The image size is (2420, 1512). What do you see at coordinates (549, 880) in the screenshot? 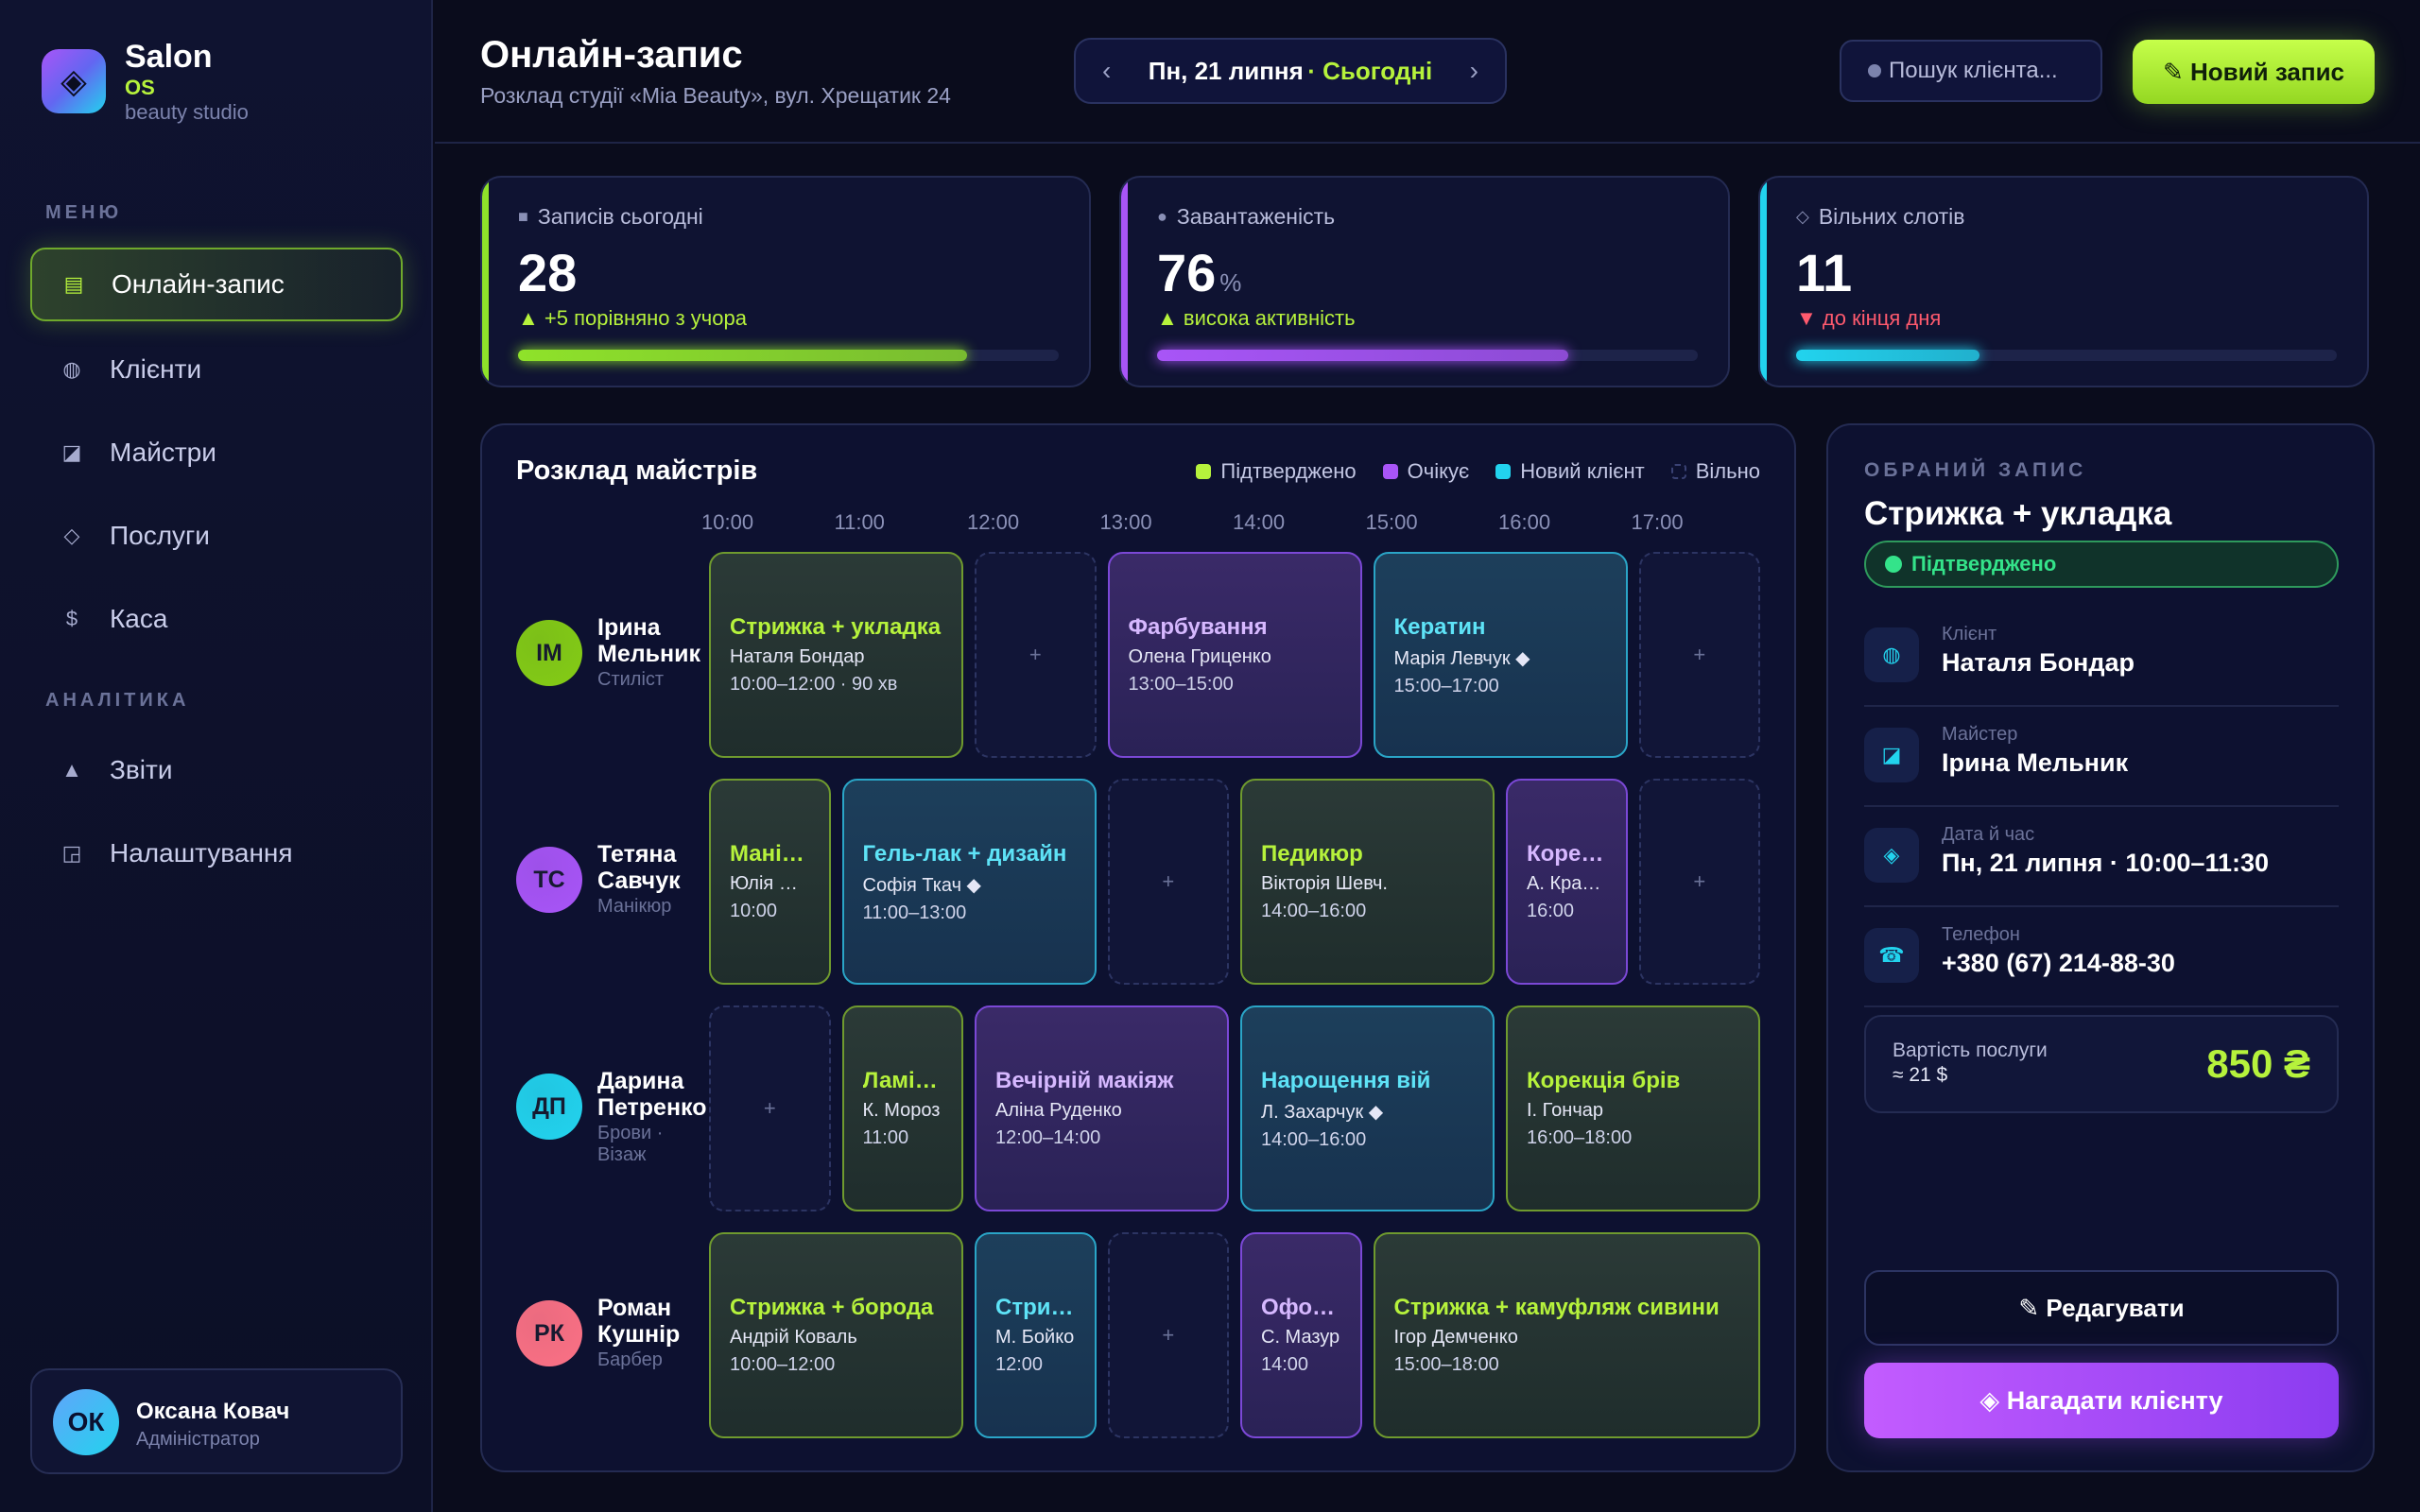
I see `avatar: ТС` at bounding box center [549, 880].